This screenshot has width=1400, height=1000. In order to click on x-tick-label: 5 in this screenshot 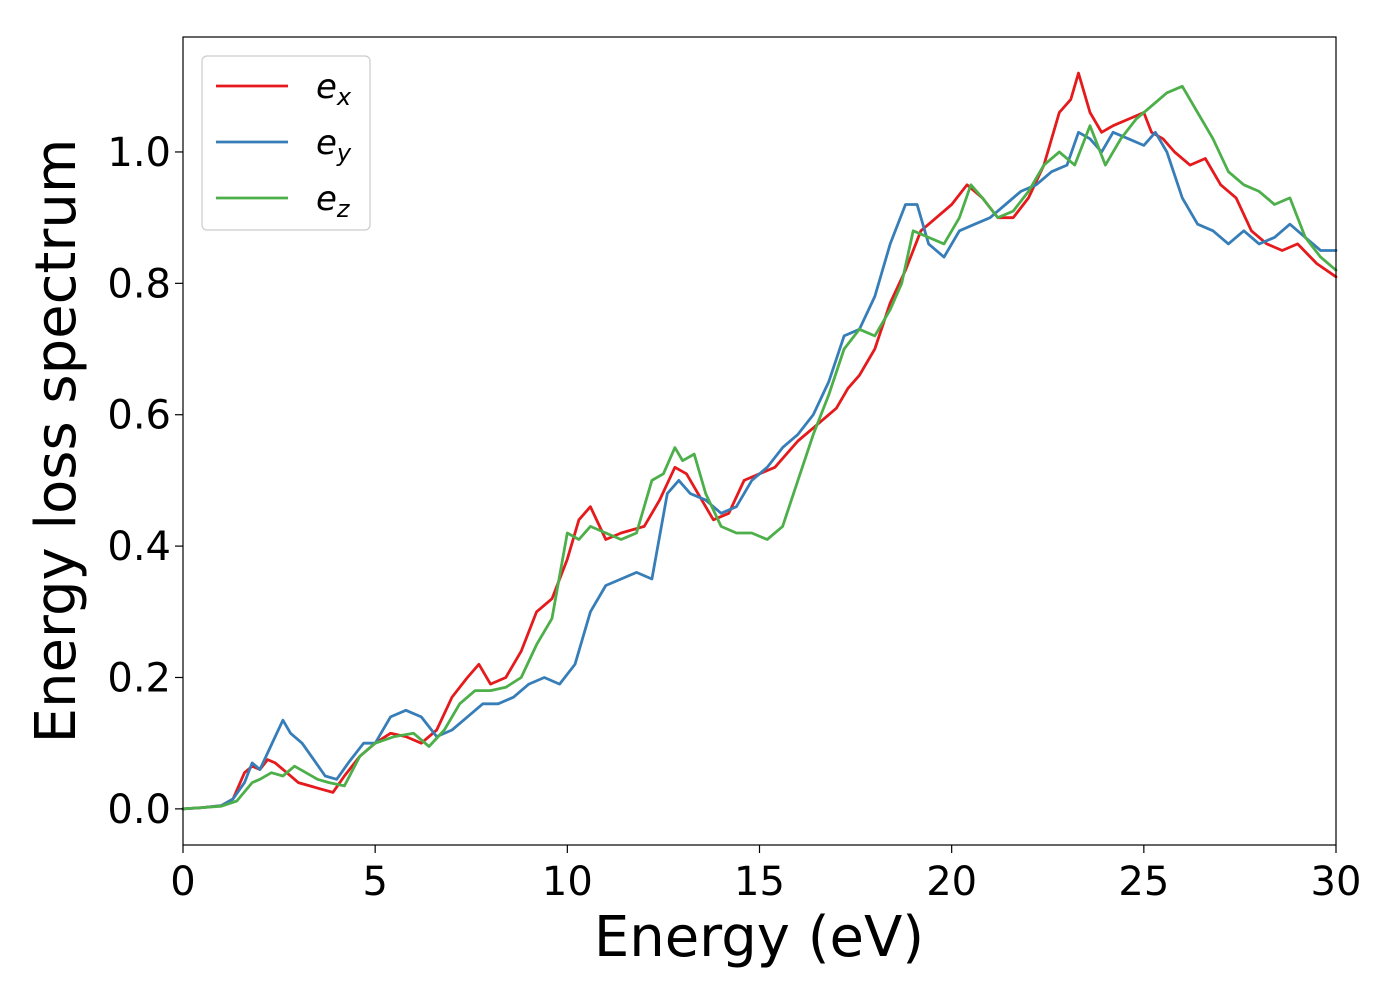, I will do `click(374, 882)`.